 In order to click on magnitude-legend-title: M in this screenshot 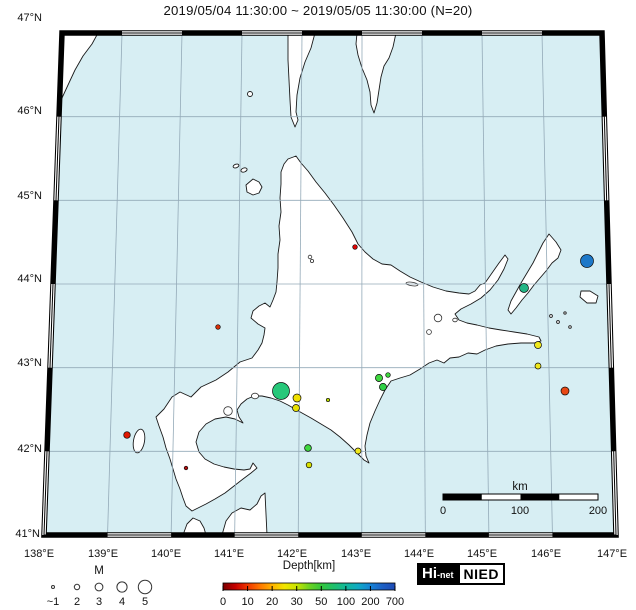, I will do `click(99, 571)`.